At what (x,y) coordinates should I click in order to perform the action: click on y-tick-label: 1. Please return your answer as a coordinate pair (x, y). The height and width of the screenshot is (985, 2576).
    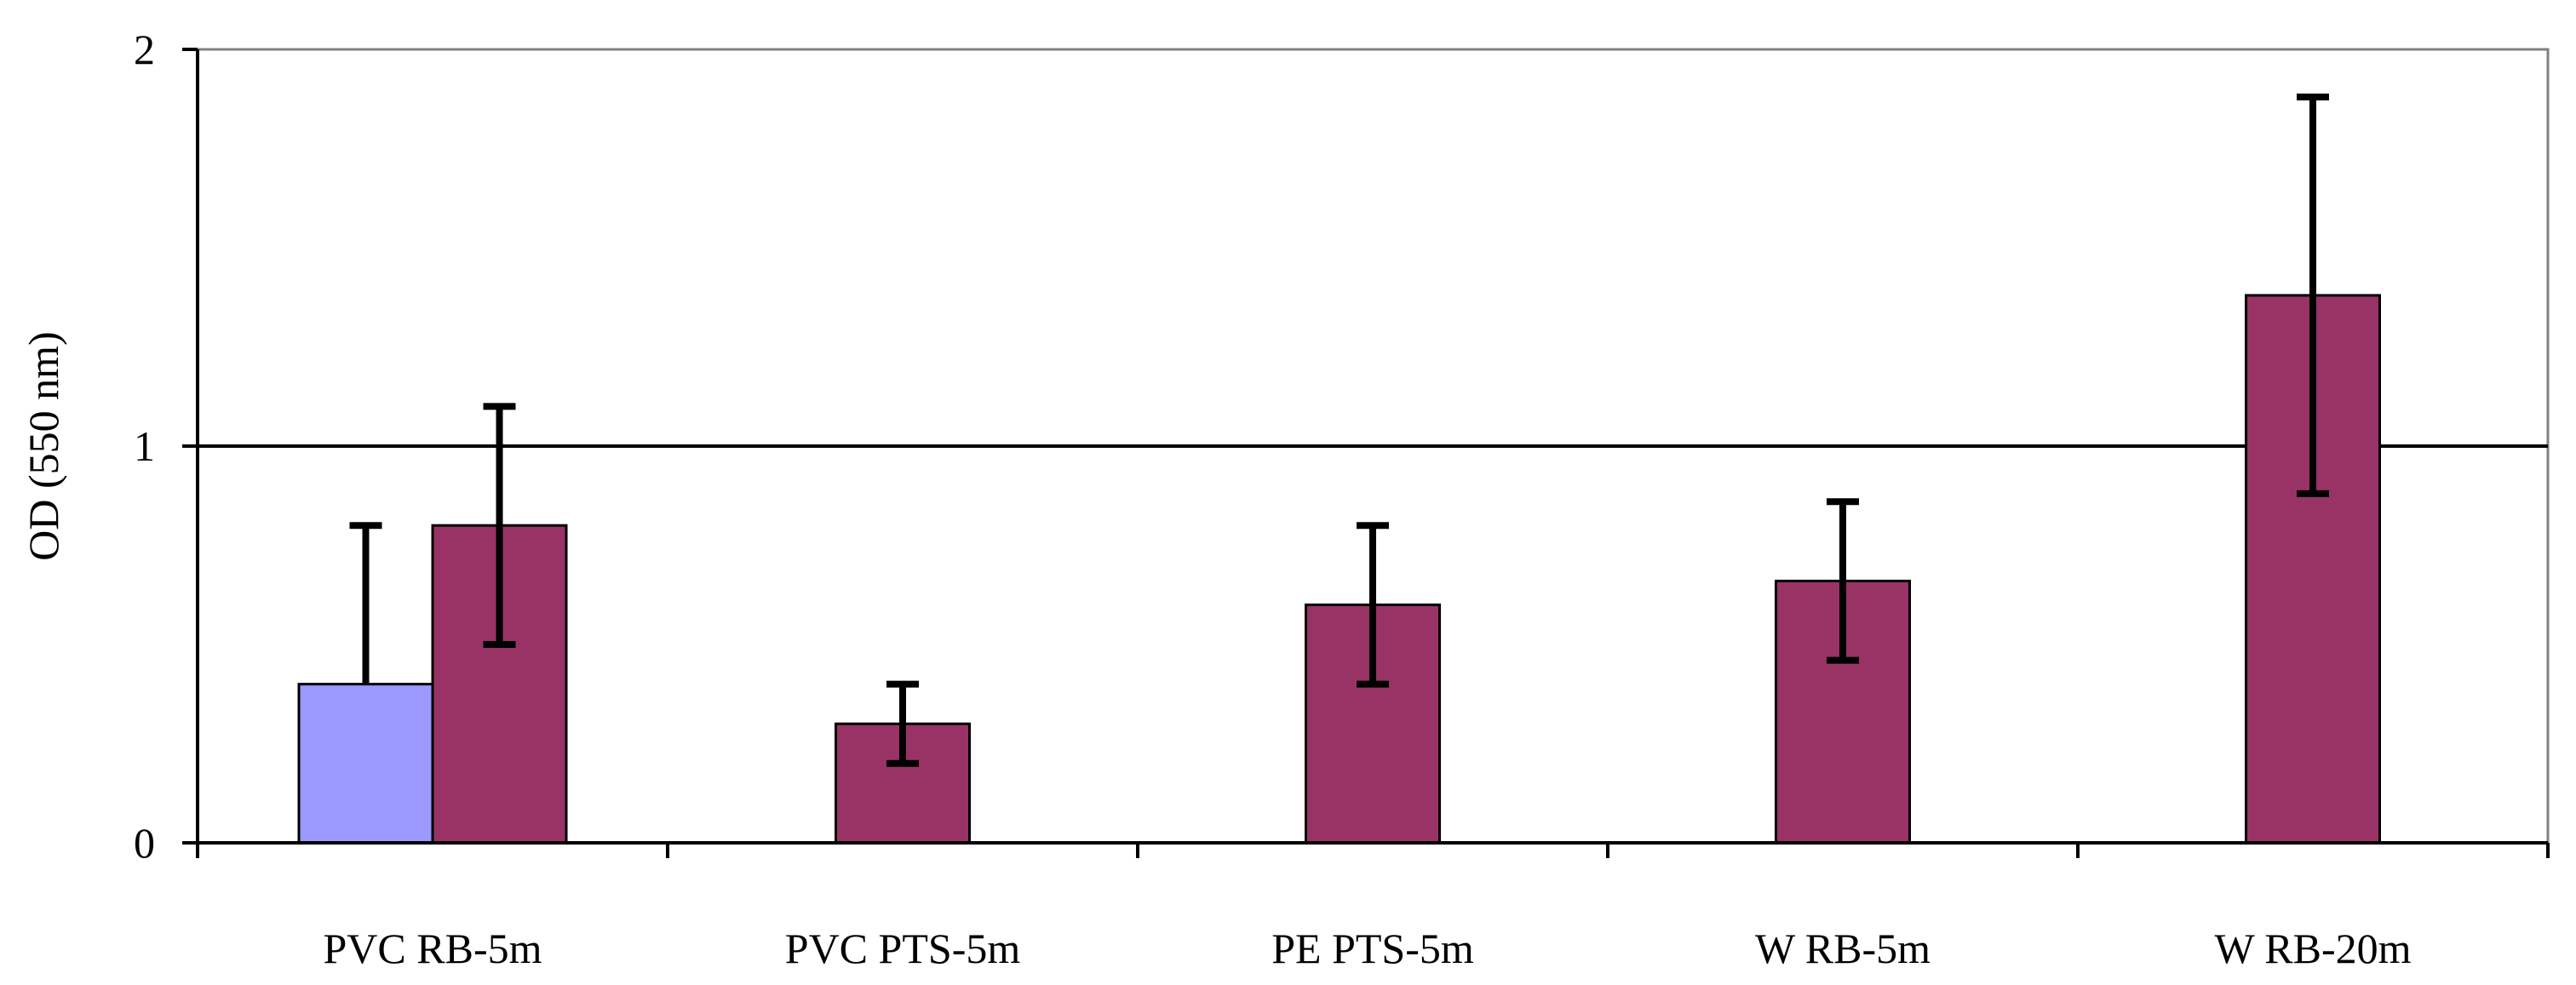
    Looking at the image, I should click on (144, 446).